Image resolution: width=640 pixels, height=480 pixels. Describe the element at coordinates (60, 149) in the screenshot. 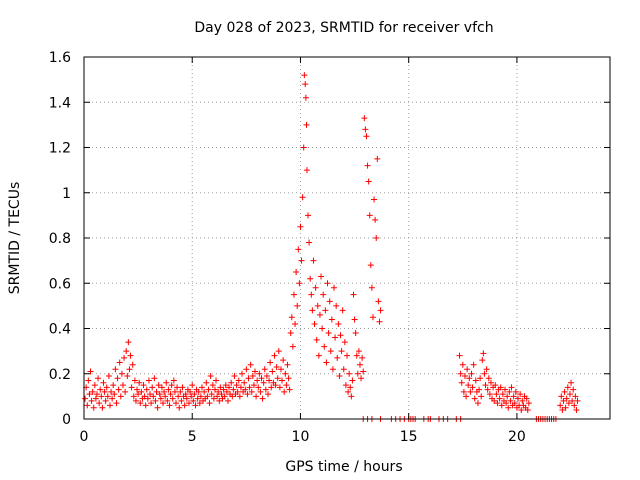

I see `y-tick-label: 1.2` at that location.